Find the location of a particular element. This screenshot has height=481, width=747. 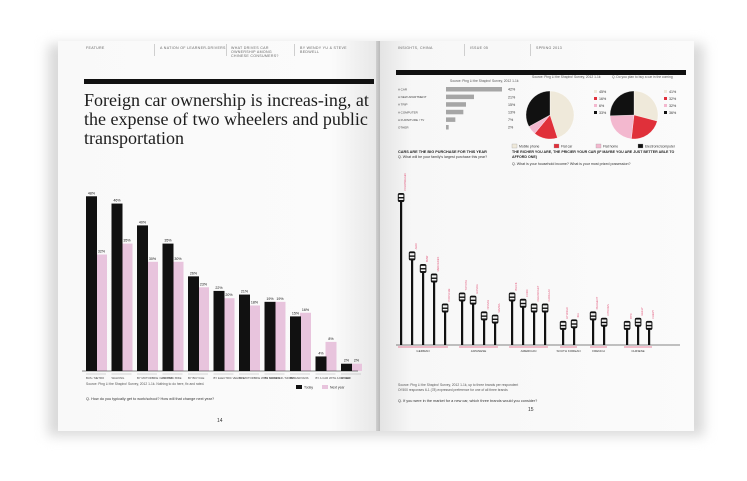

legend-swatch-next is located at coordinates (325, 387).